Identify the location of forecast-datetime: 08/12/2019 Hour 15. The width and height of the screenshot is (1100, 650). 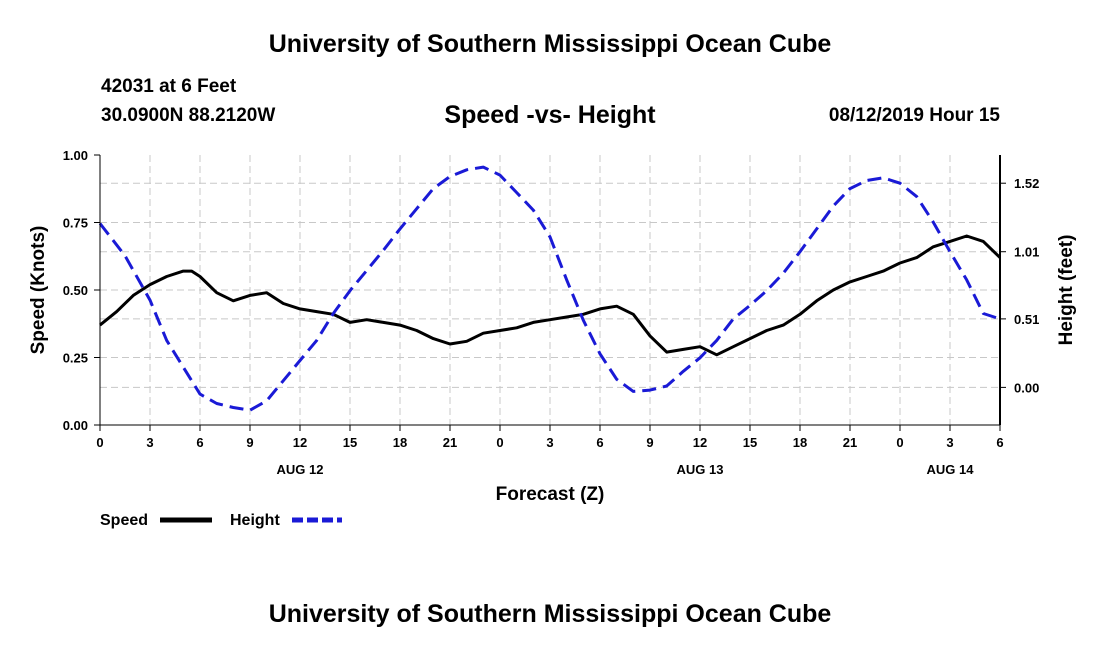
(914, 115).